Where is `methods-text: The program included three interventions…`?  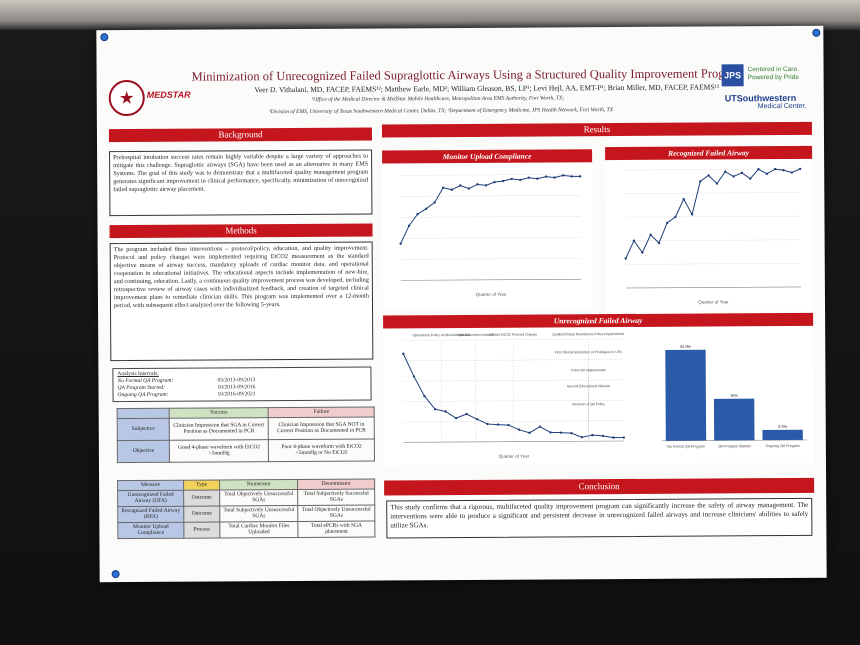 methods-text: The program included three interventions… is located at coordinates (241, 301).